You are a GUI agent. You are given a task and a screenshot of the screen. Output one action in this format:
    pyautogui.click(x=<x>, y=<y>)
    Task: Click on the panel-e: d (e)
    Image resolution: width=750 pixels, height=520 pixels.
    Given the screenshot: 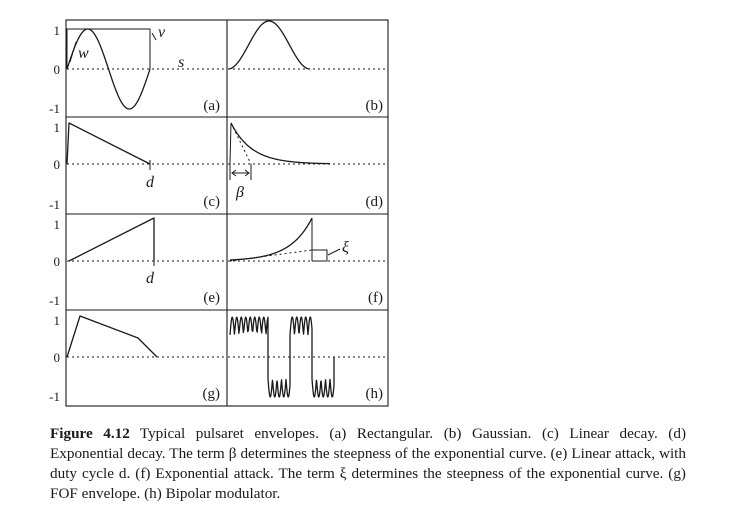 What is the action you would take?
    pyautogui.click(x=144, y=261)
    